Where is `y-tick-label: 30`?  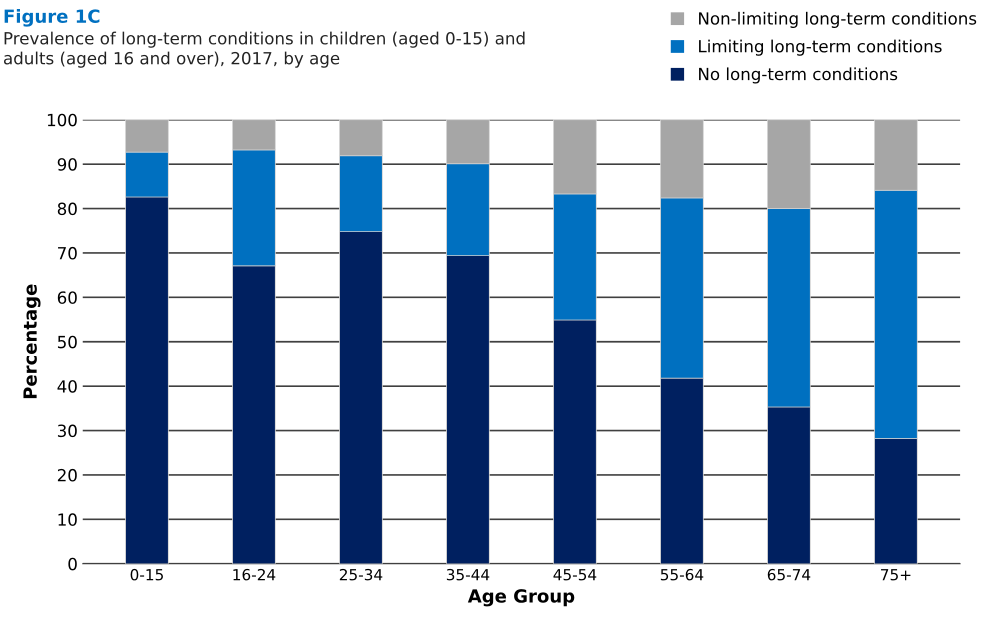 y-tick-label: 30 is located at coordinates (67, 431).